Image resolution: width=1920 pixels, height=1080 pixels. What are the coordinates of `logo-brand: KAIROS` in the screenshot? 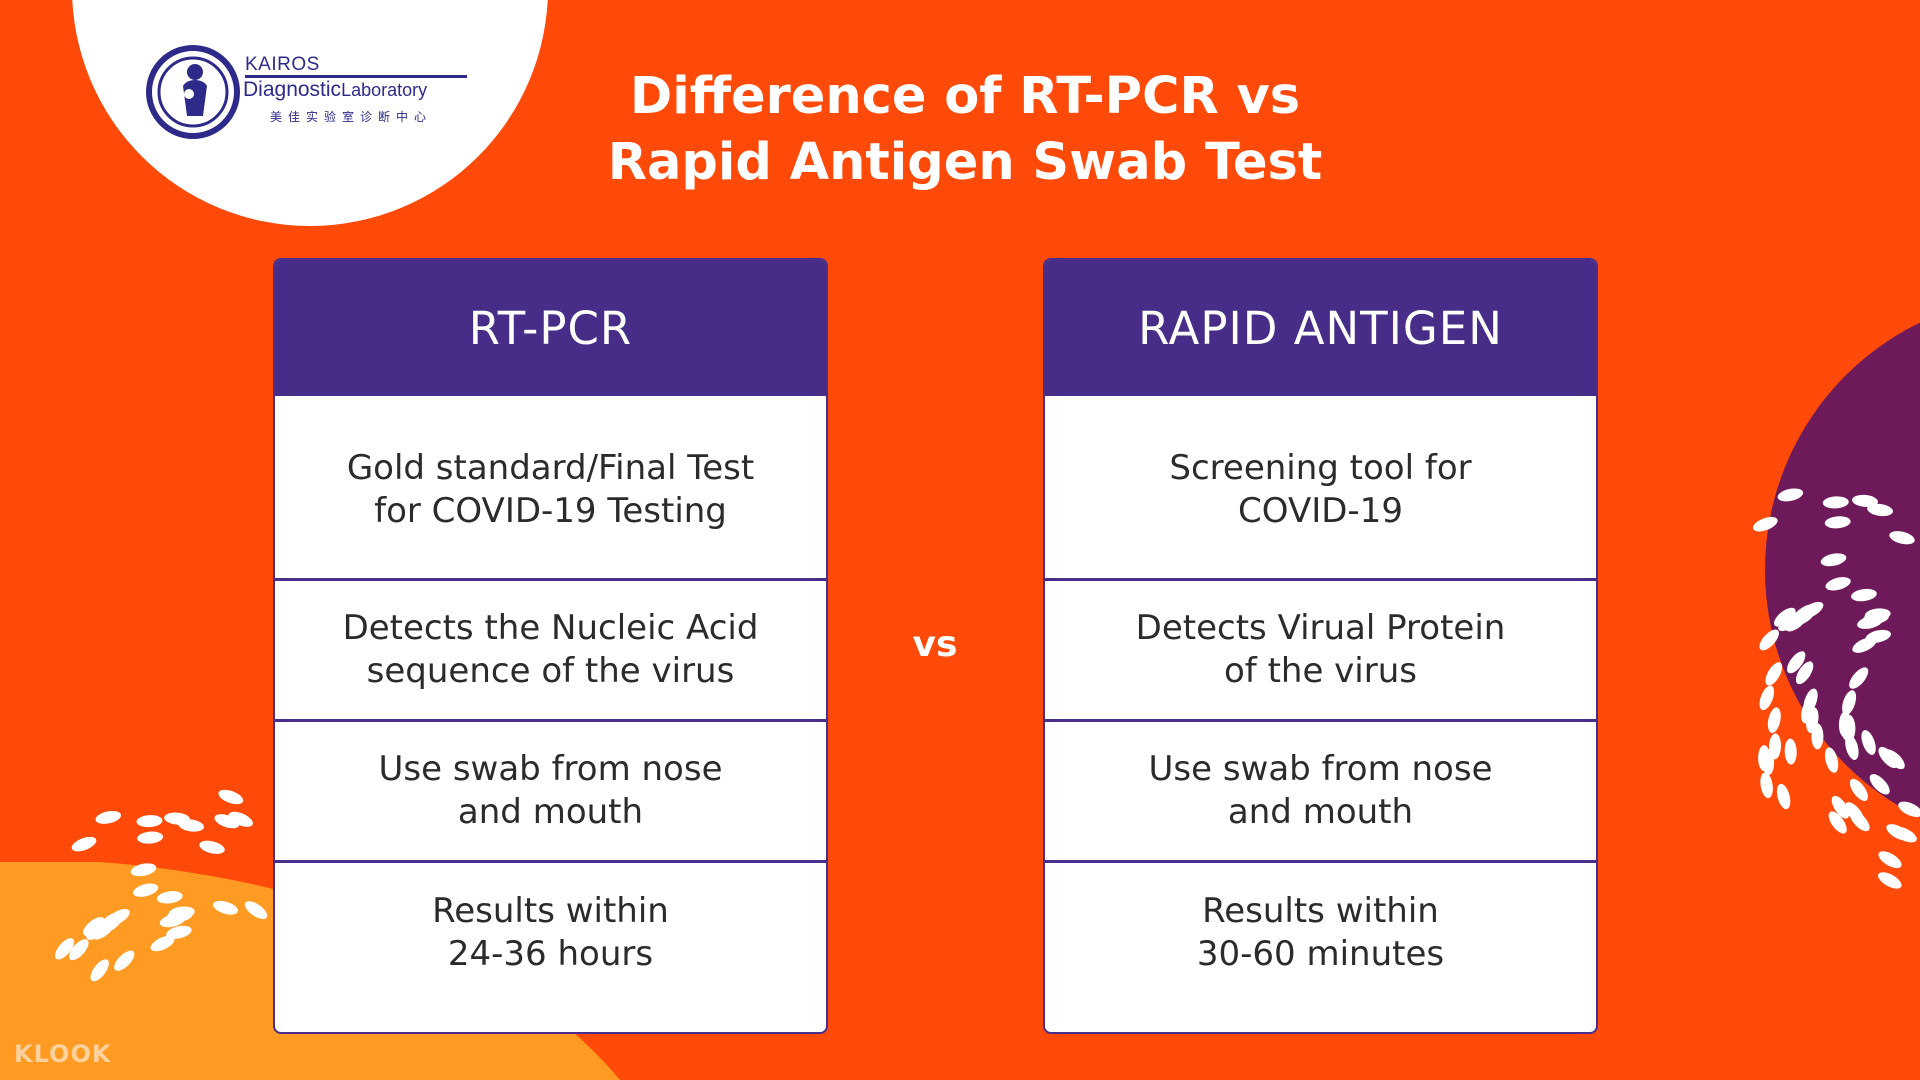 It's located at (282, 64).